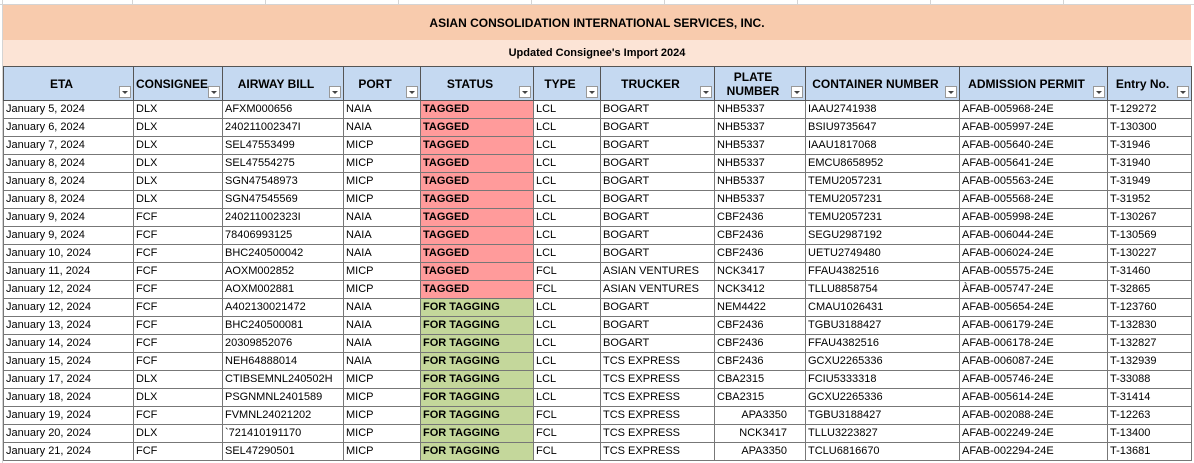 Image resolution: width=1194 pixels, height=463 pixels. Describe the element at coordinates (760, 397) in the screenshot. I see `plate-cell: CBA2315` at that location.